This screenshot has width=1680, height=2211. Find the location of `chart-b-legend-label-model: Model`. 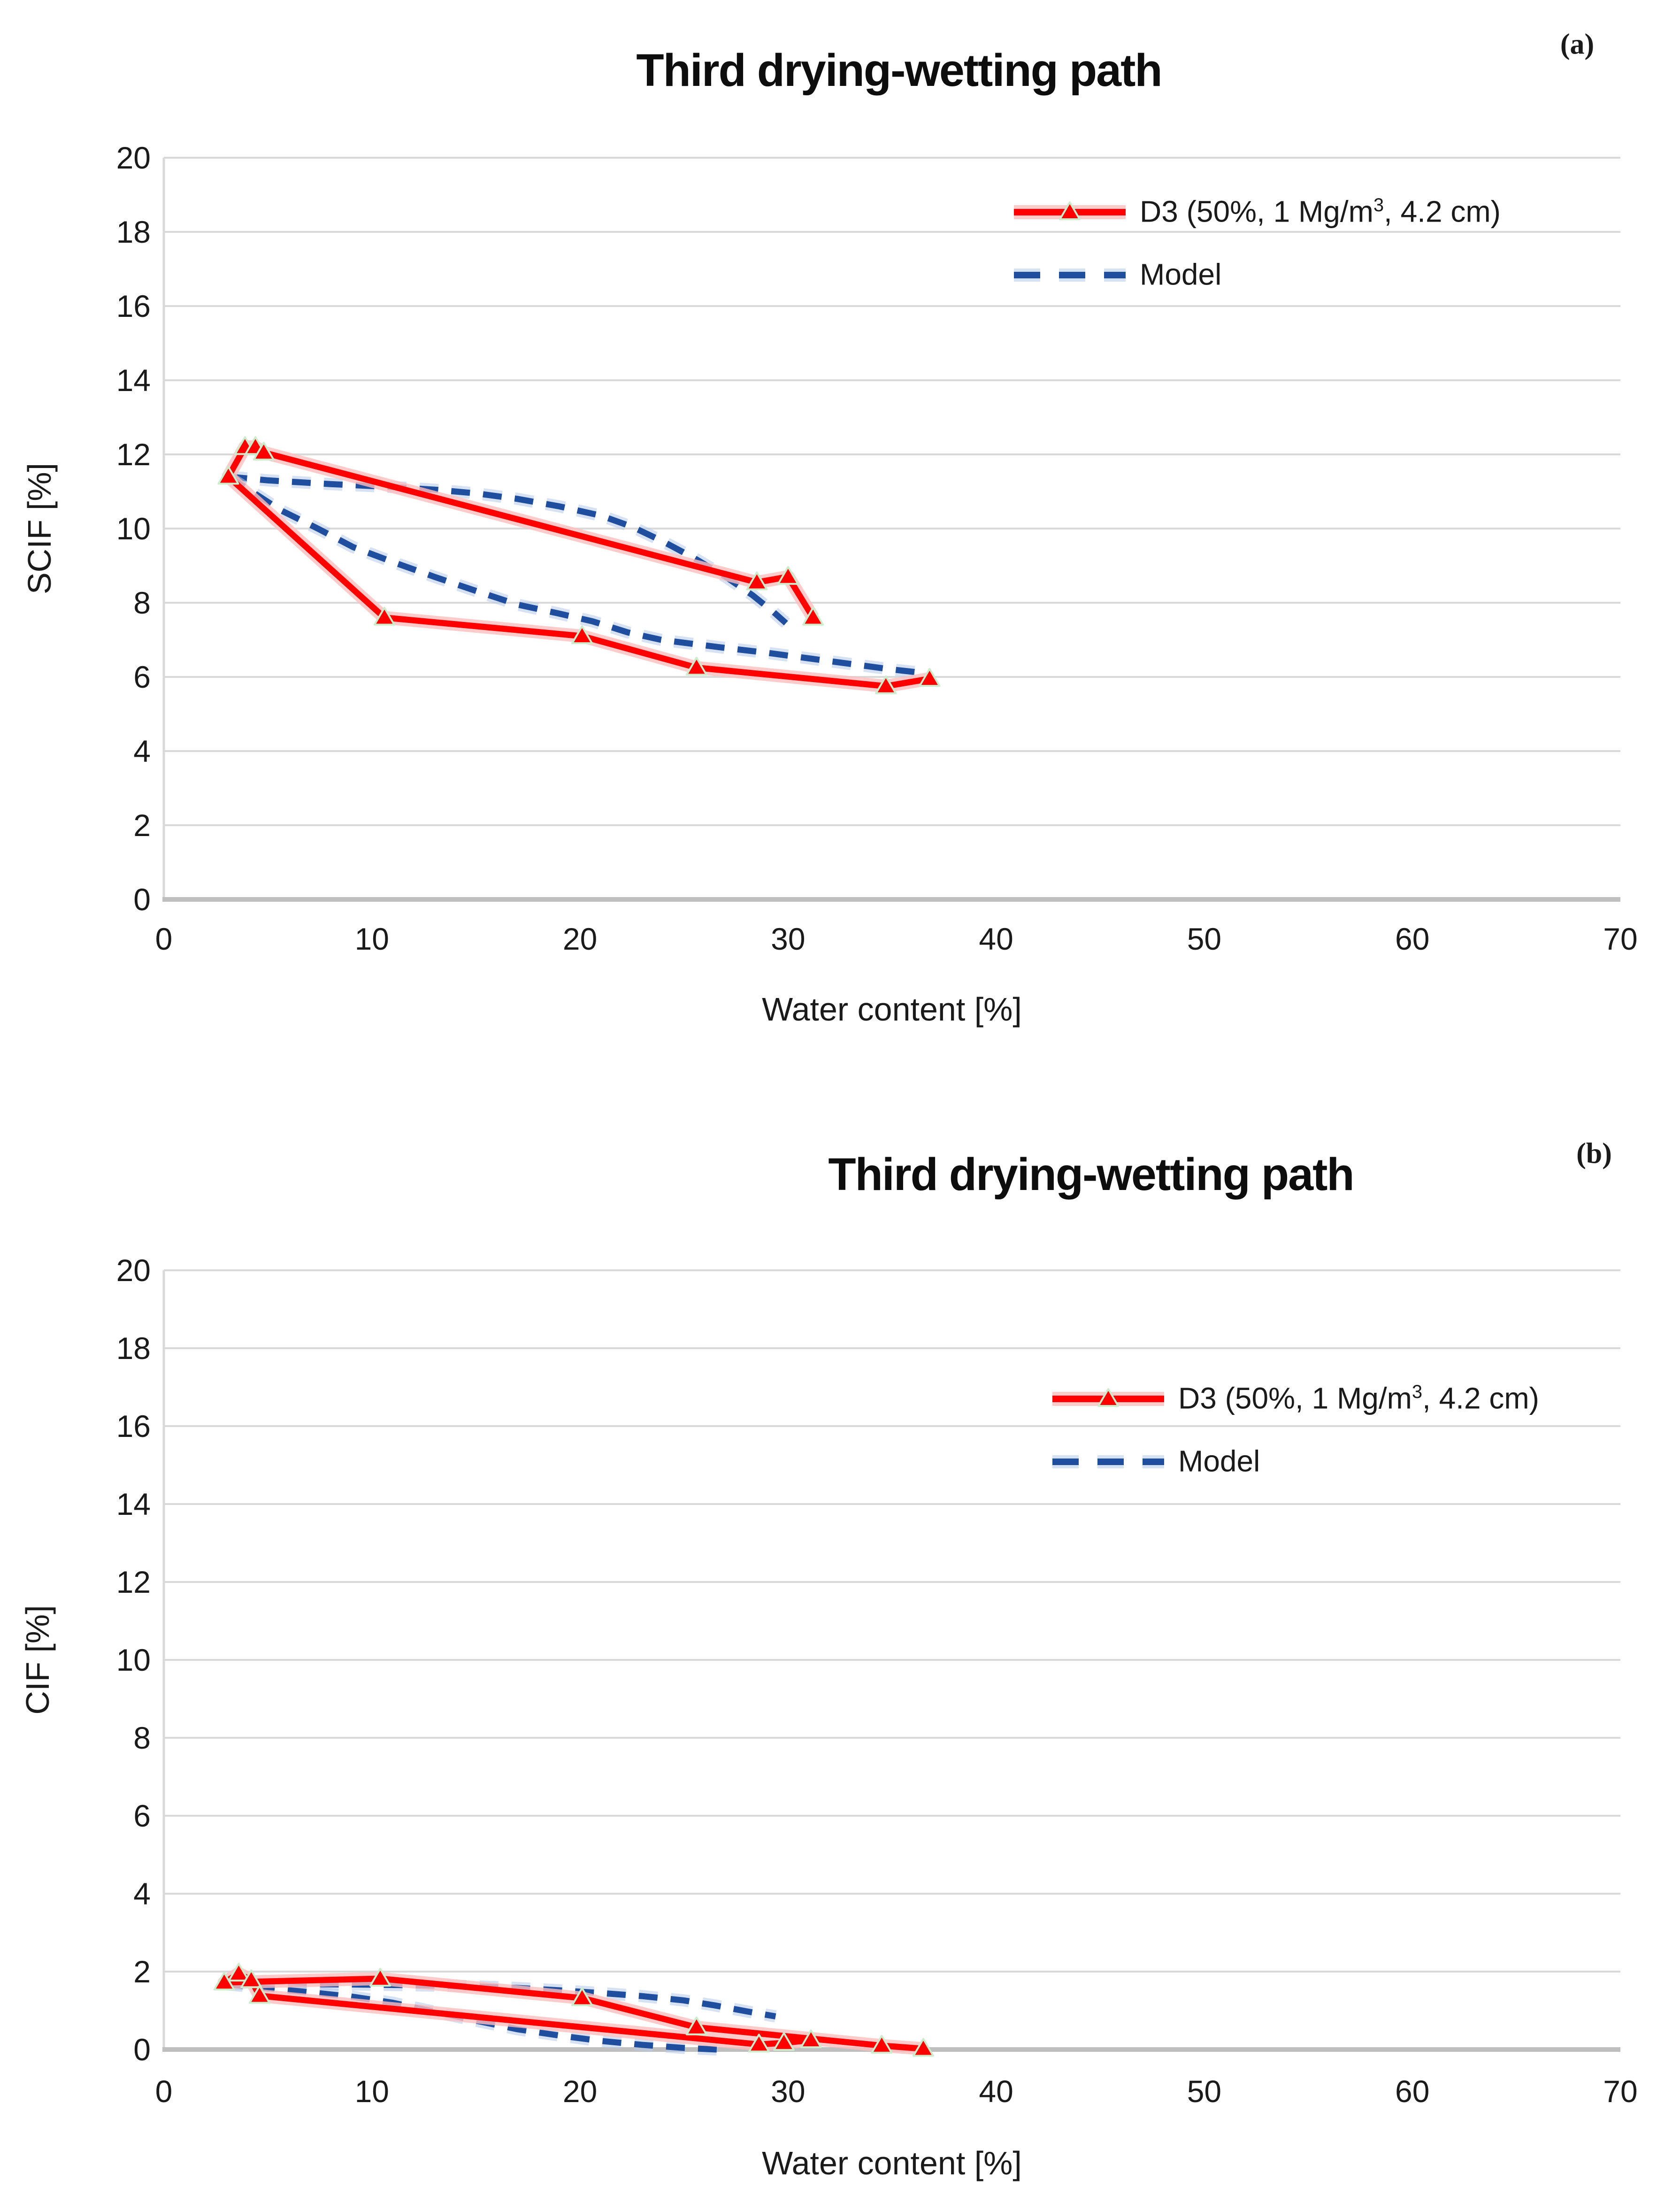

chart-b-legend-label-model: Model is located at coordinates (1219, 1461).